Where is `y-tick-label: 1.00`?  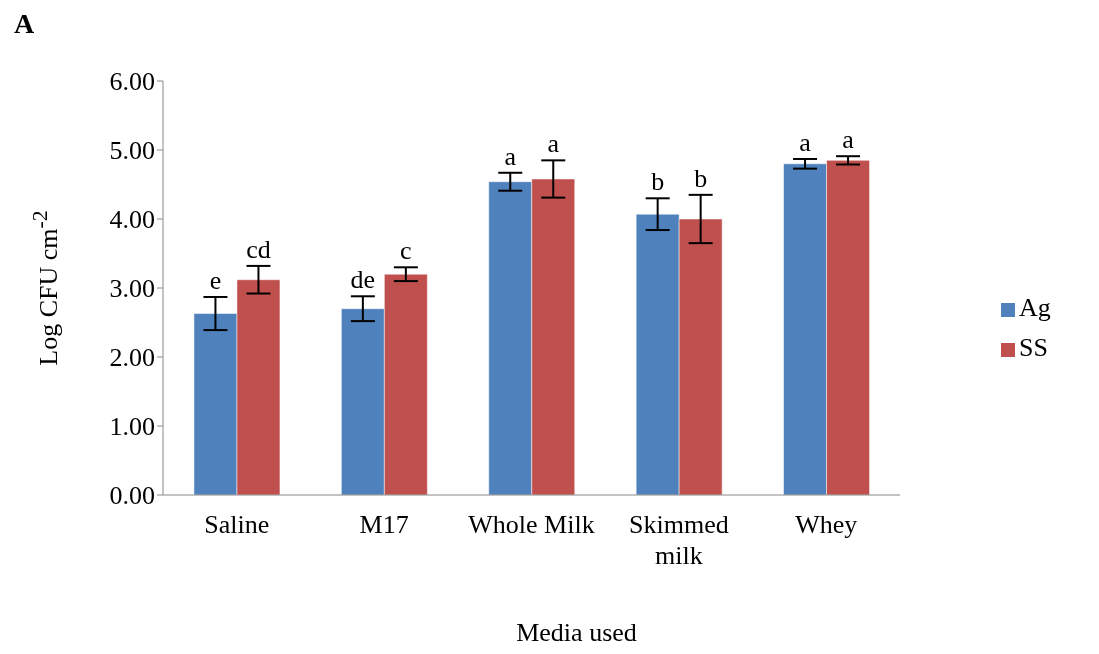
y-tick-label: 1.00 is located at coordinates (132, 427).